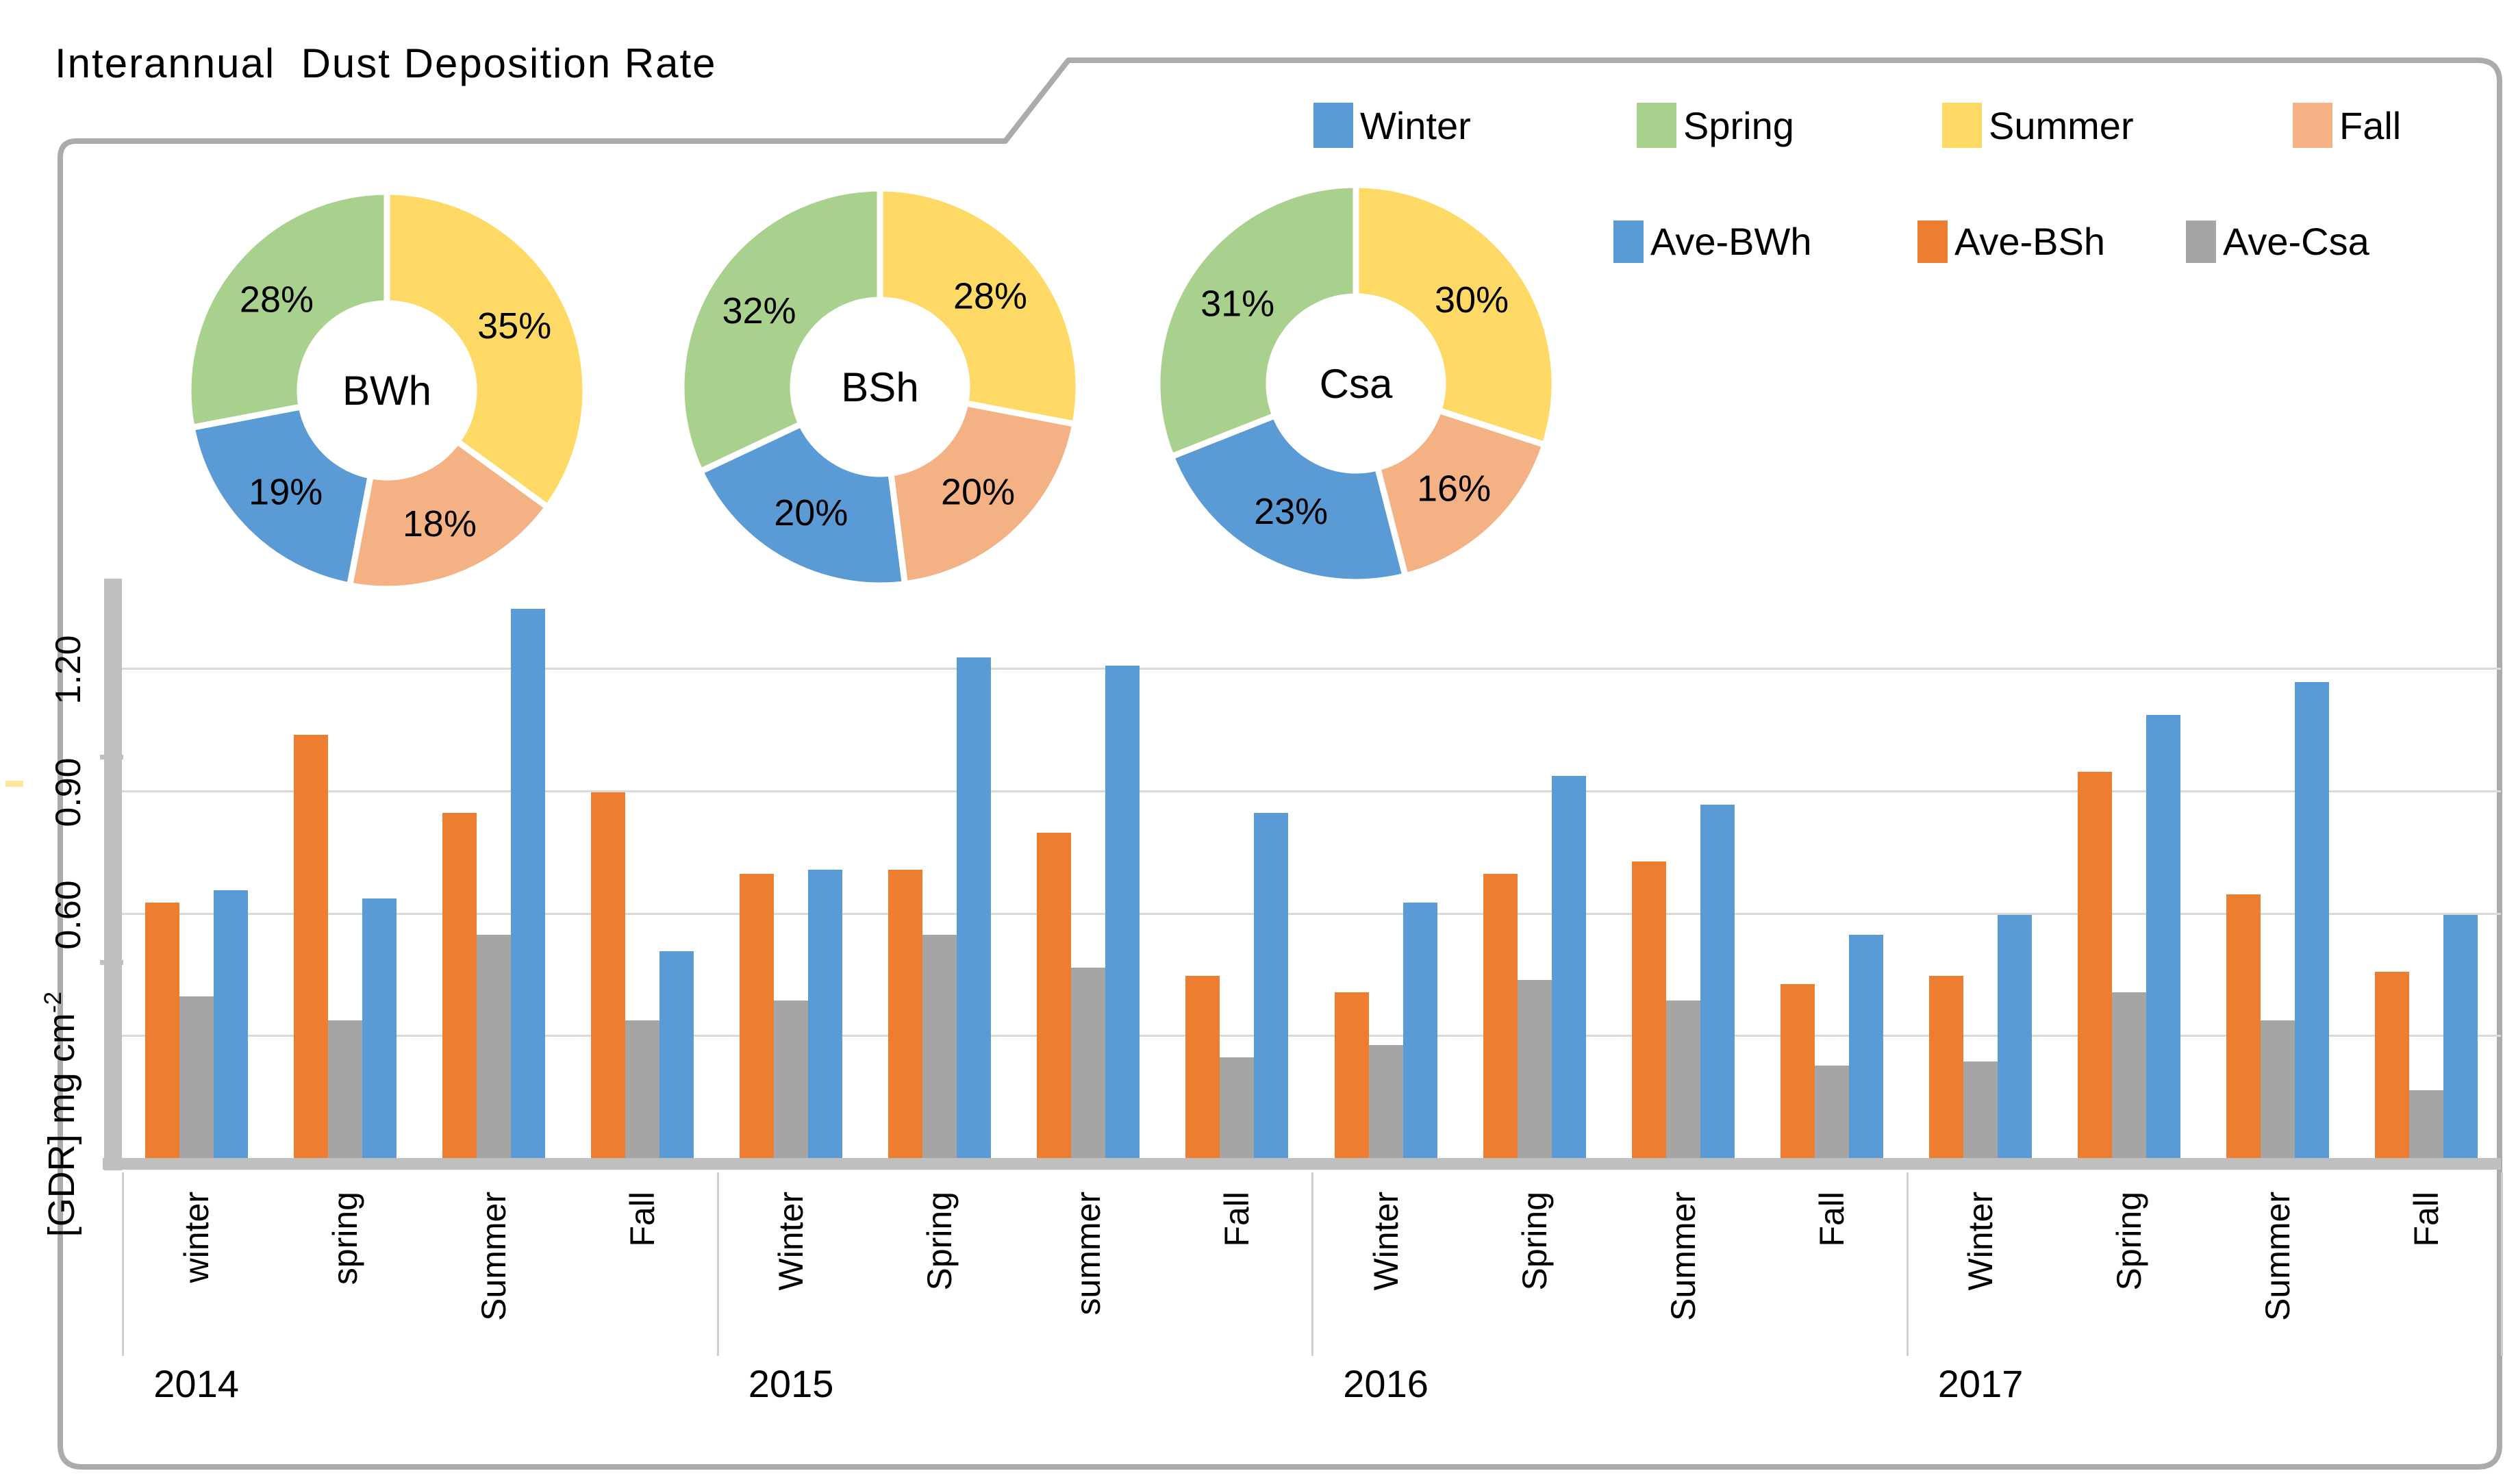 This screenshot has width=2516, height=1484. I want to click on donut-pct-label: 18%, so click(440, 523).